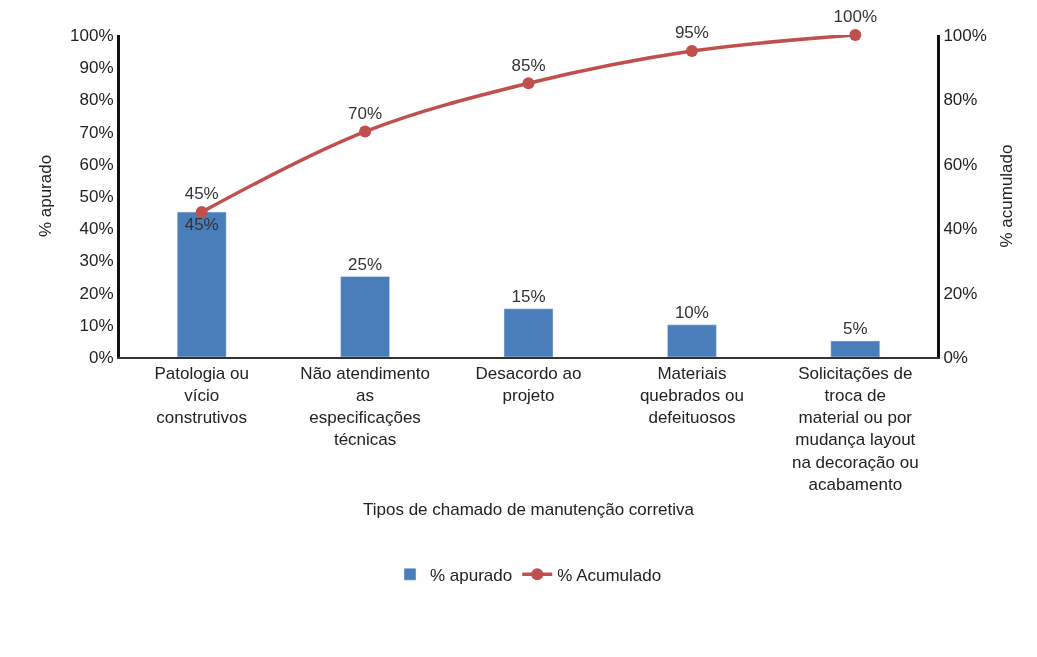 The height and width of the screenshot is (657, 1037). I want to click on y-tick-label: 10%, so click(96, 325).